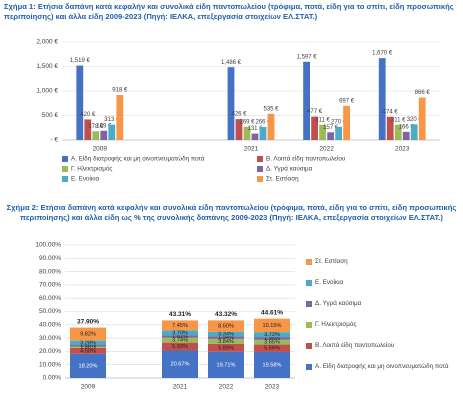  I want to click on data-label: 8.60%, so click(226, 327).